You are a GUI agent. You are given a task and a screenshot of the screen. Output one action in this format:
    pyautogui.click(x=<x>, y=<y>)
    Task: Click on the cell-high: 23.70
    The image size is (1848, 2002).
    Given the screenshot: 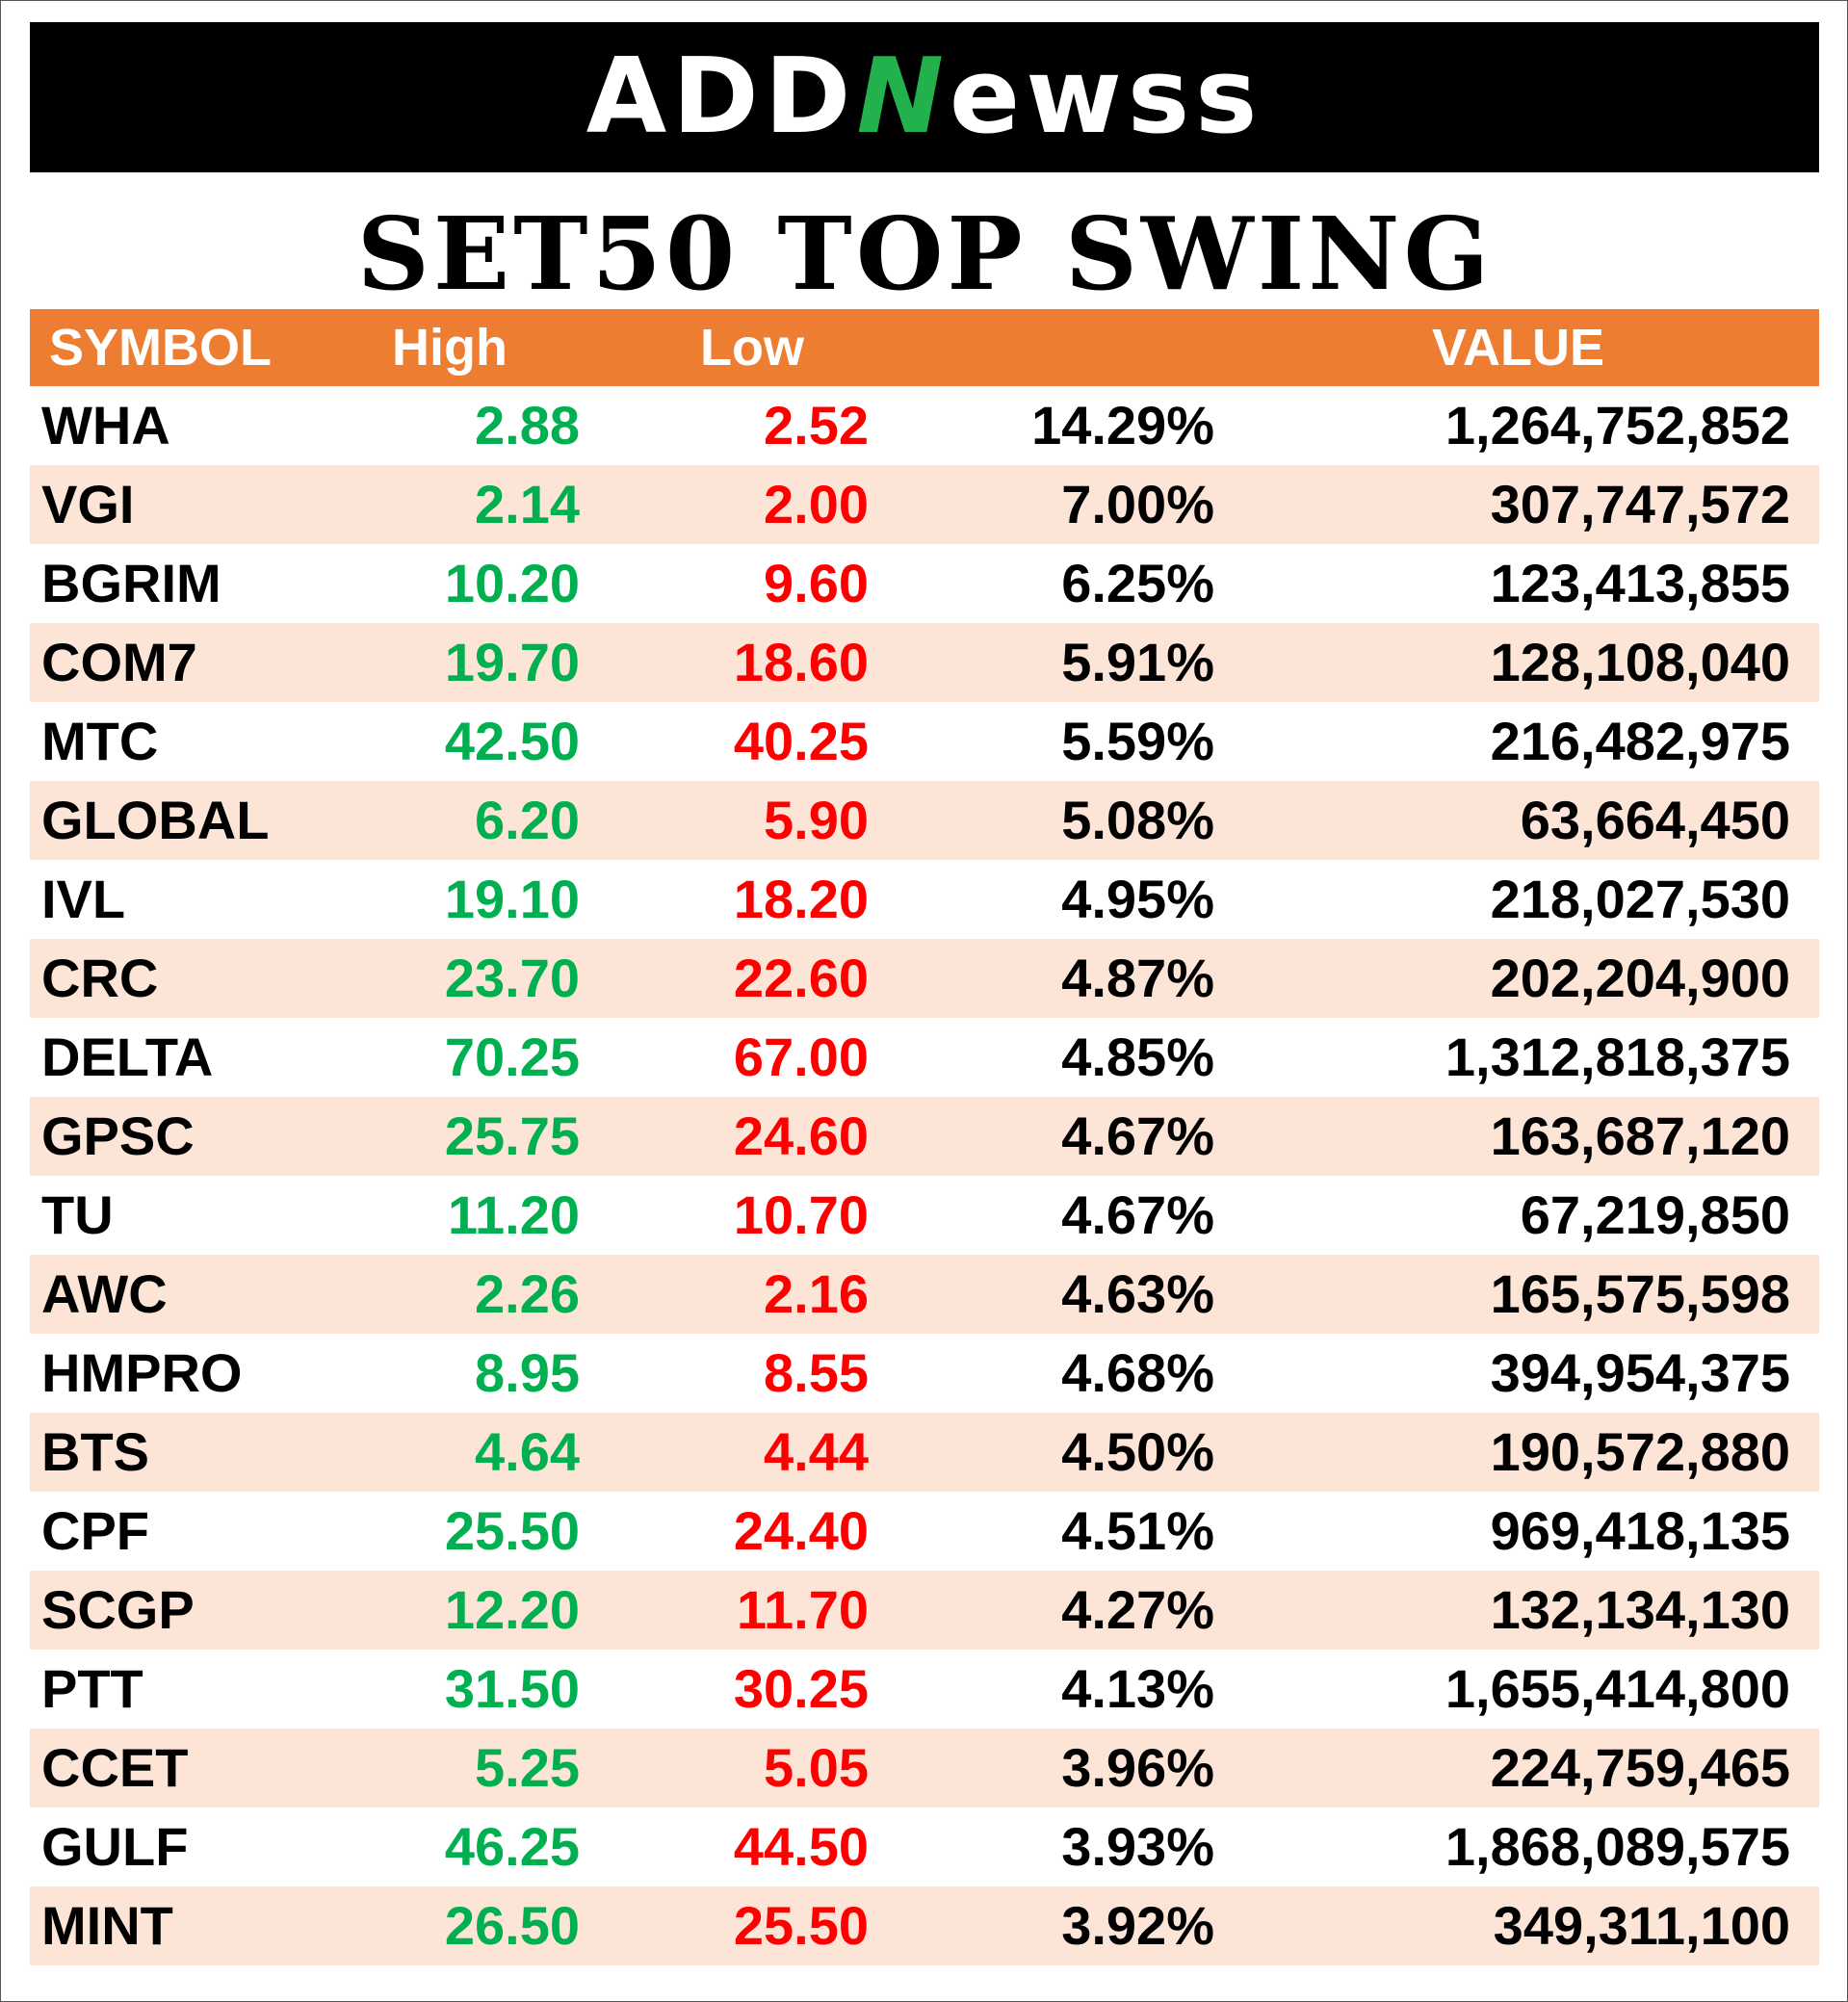 What is the action you would take?
    pyautogui.click(x=512, y=978)
    